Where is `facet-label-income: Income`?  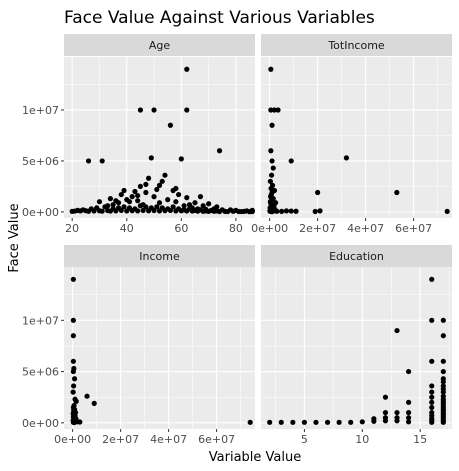 facet-label-income: Income is located at coordinates (159, 256).